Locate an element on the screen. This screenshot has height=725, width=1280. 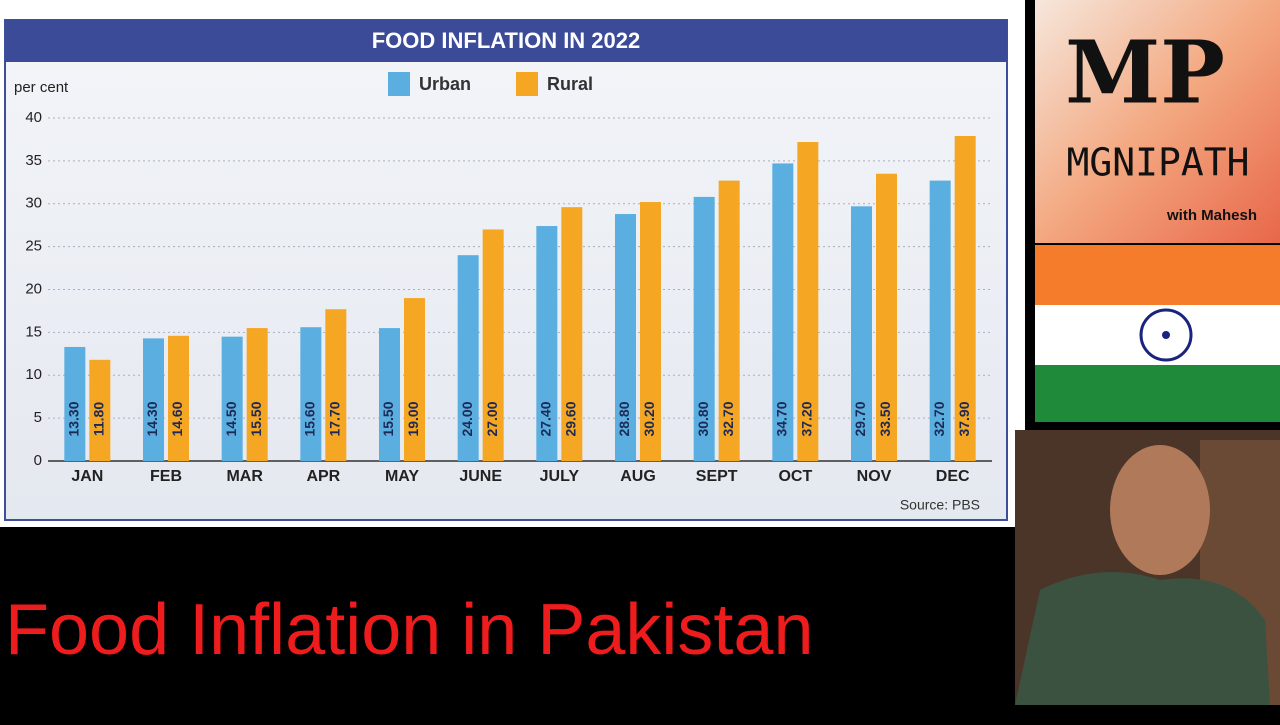
y-tick-label: 30 is located at coordinates (33, 203).